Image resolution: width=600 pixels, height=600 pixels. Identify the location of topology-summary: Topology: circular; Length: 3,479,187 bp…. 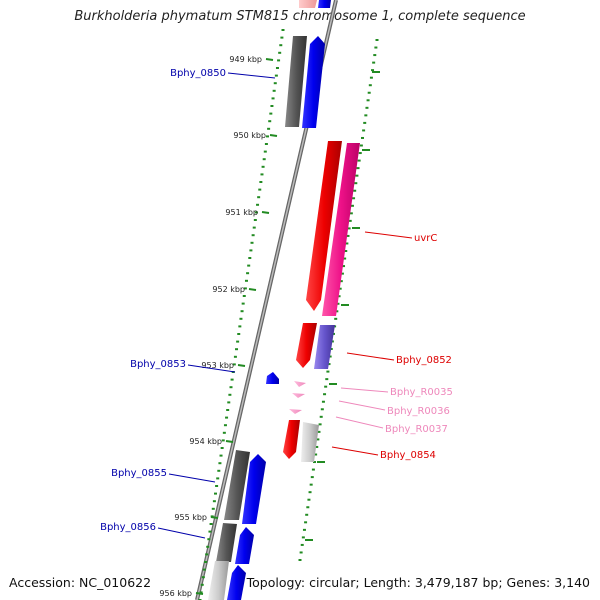
(418, 582).